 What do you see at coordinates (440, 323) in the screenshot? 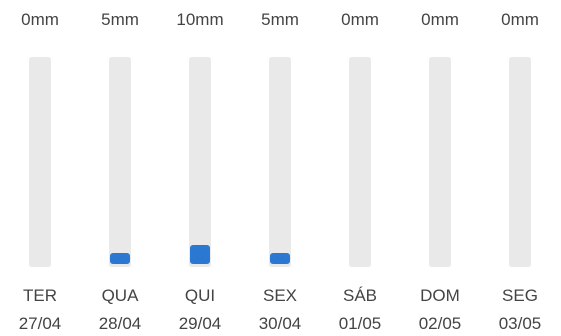
I see `date-label: 02/05` at bounding box center [440, 323].